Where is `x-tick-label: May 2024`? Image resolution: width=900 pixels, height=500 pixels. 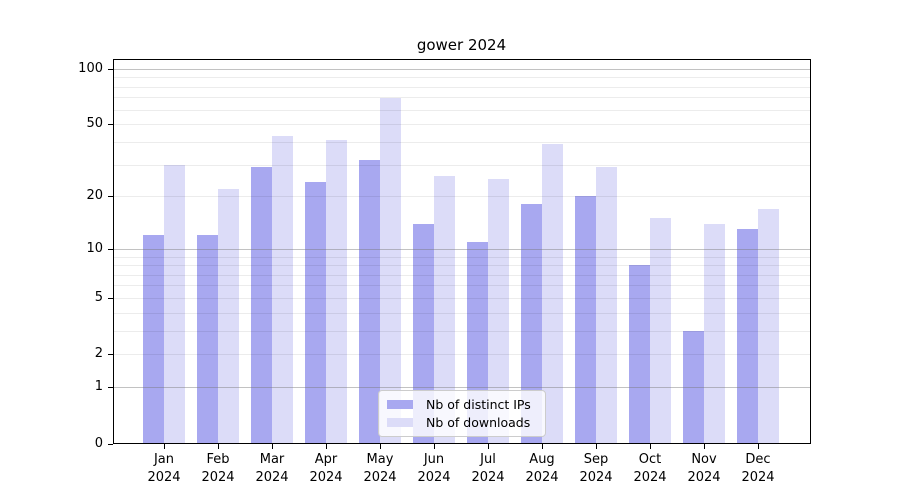
x-tick-label: May 2024 is located at coordinates (380, 468).